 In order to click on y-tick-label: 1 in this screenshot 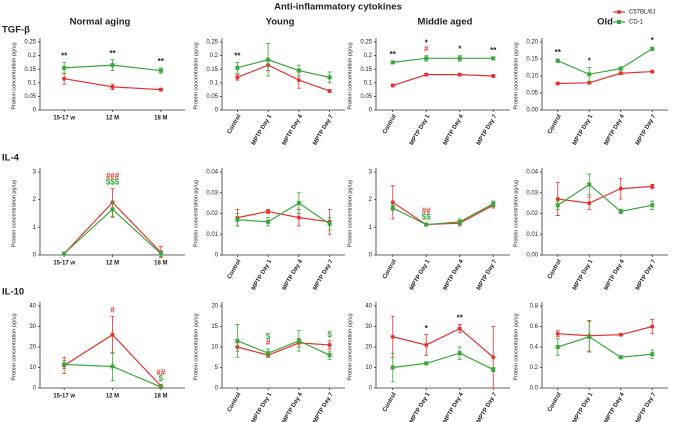, I will do `click(35, 228)`.